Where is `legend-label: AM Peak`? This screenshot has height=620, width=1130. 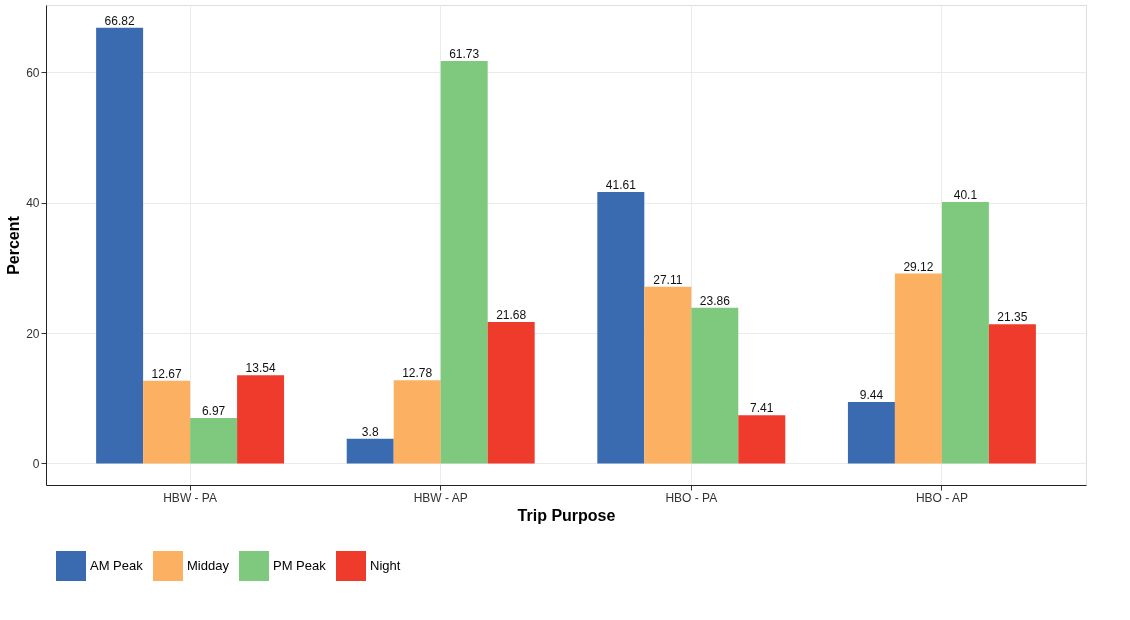
legend-label: AM Peak is located at coordinates (117, 565).